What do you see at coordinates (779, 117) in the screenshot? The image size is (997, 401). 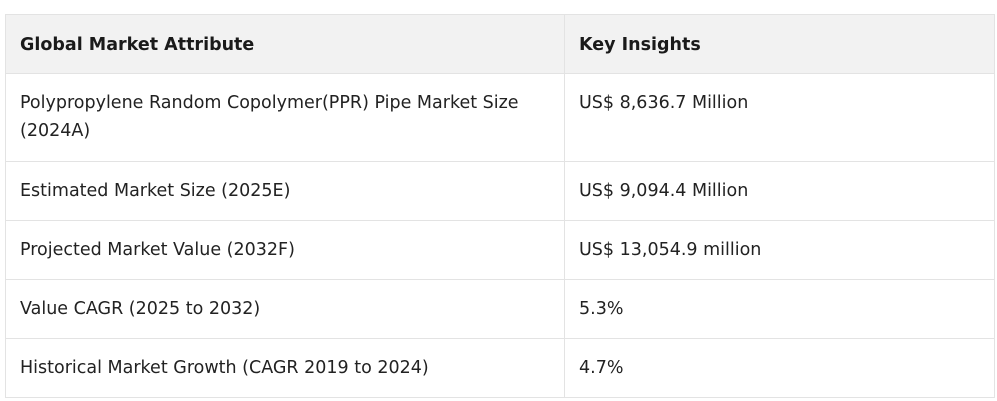 I see `table-cell-insight: US$ 8,636.7 Million` at bounding box center [779, 117].